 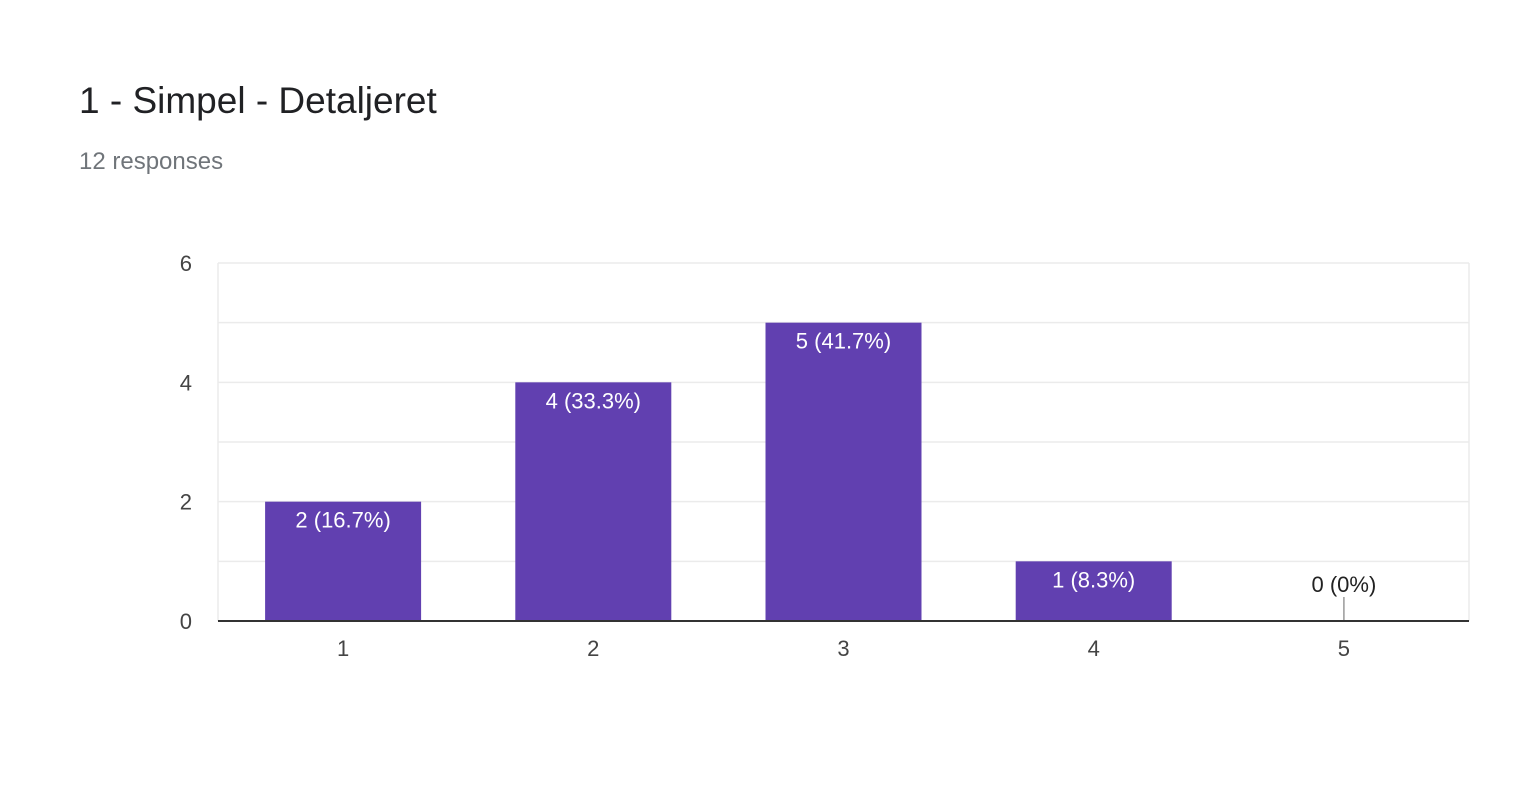 What do you see at coordinates (186, 502) in the screenshot?
I see `y-tick-label: 2` at bounding box center [186, 502].